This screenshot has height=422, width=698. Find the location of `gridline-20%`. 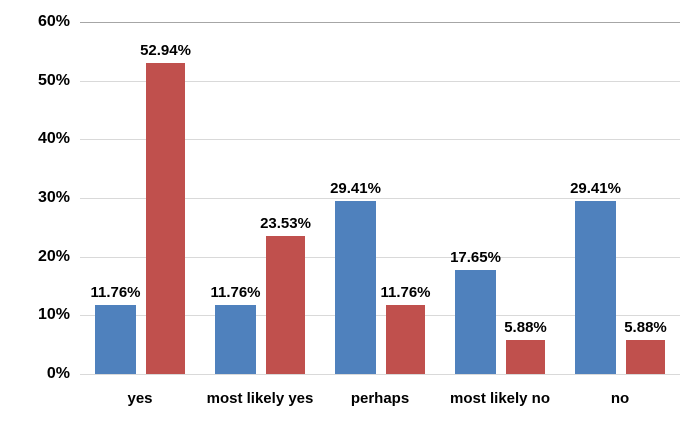

gridline-20% is located at coordinates (380, 257).